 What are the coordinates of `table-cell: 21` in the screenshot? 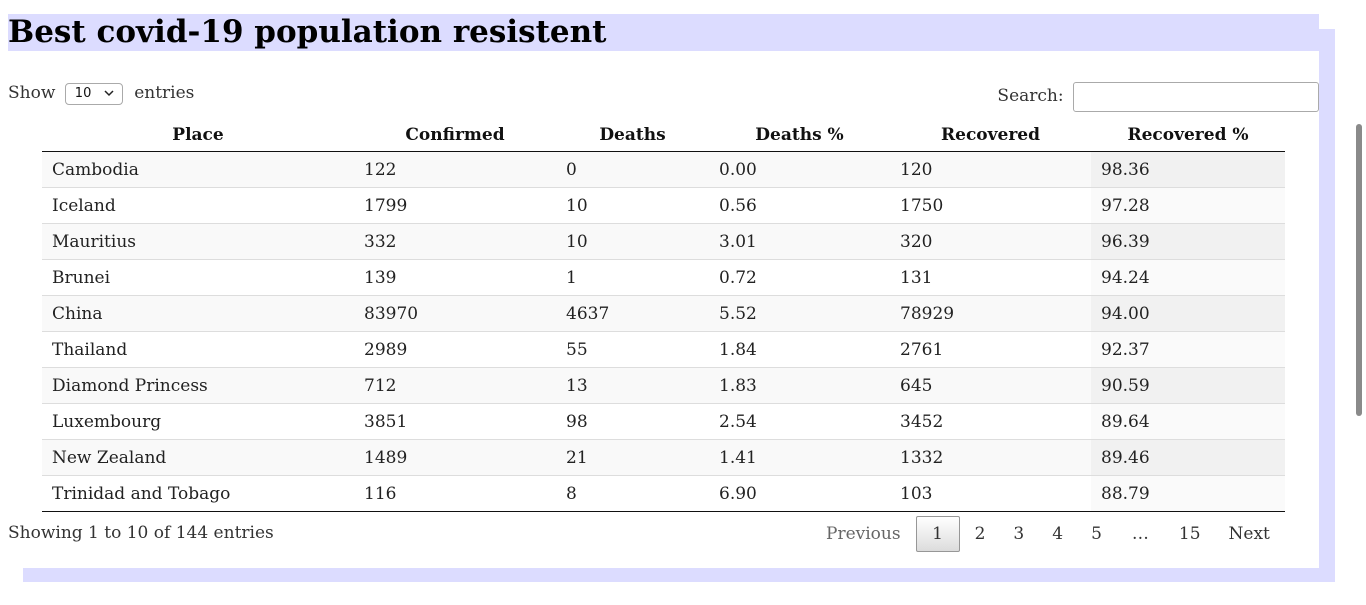 It's located at (632, 457).